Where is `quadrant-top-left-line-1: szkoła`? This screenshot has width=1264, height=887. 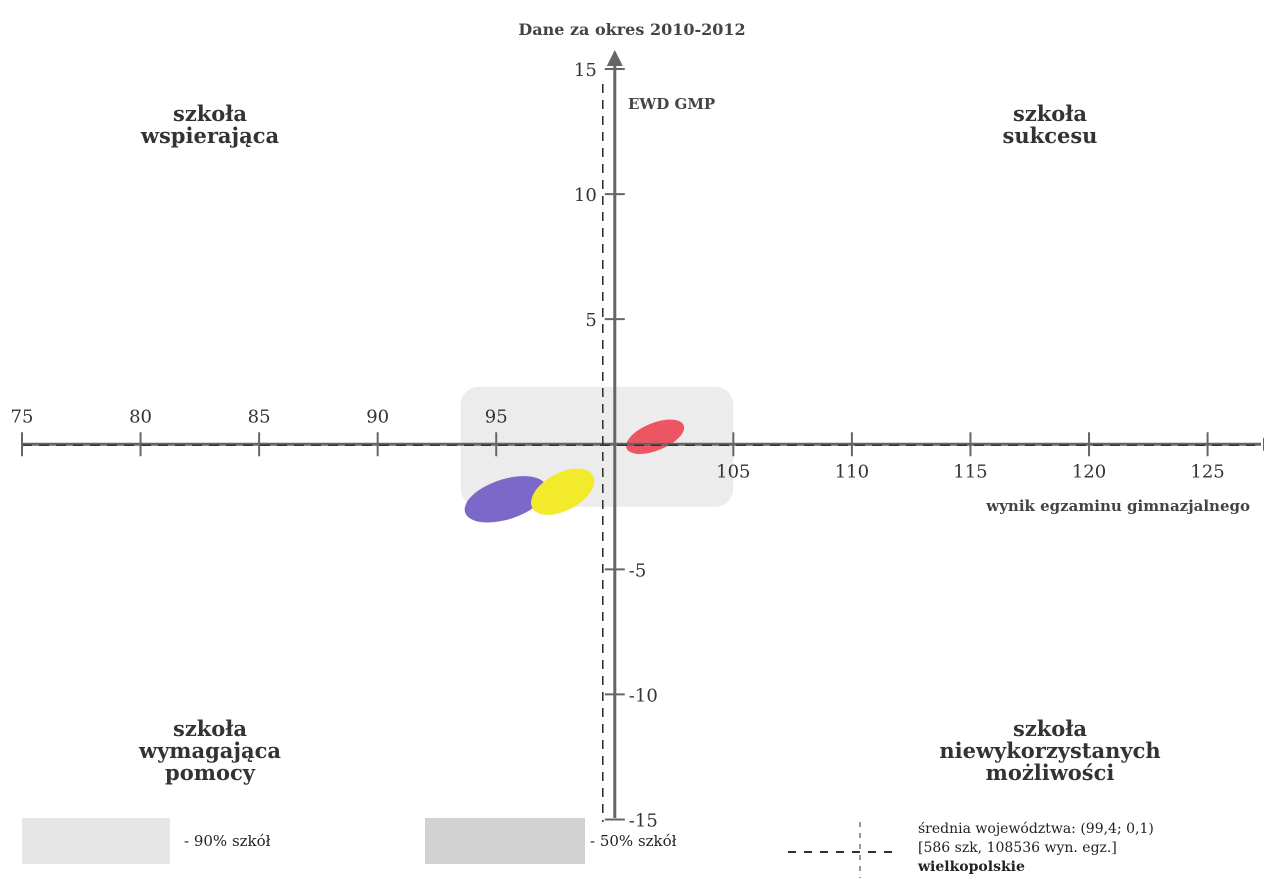
quadrant-top-left-line-1: szkoła is located at coordinates (210, 113).